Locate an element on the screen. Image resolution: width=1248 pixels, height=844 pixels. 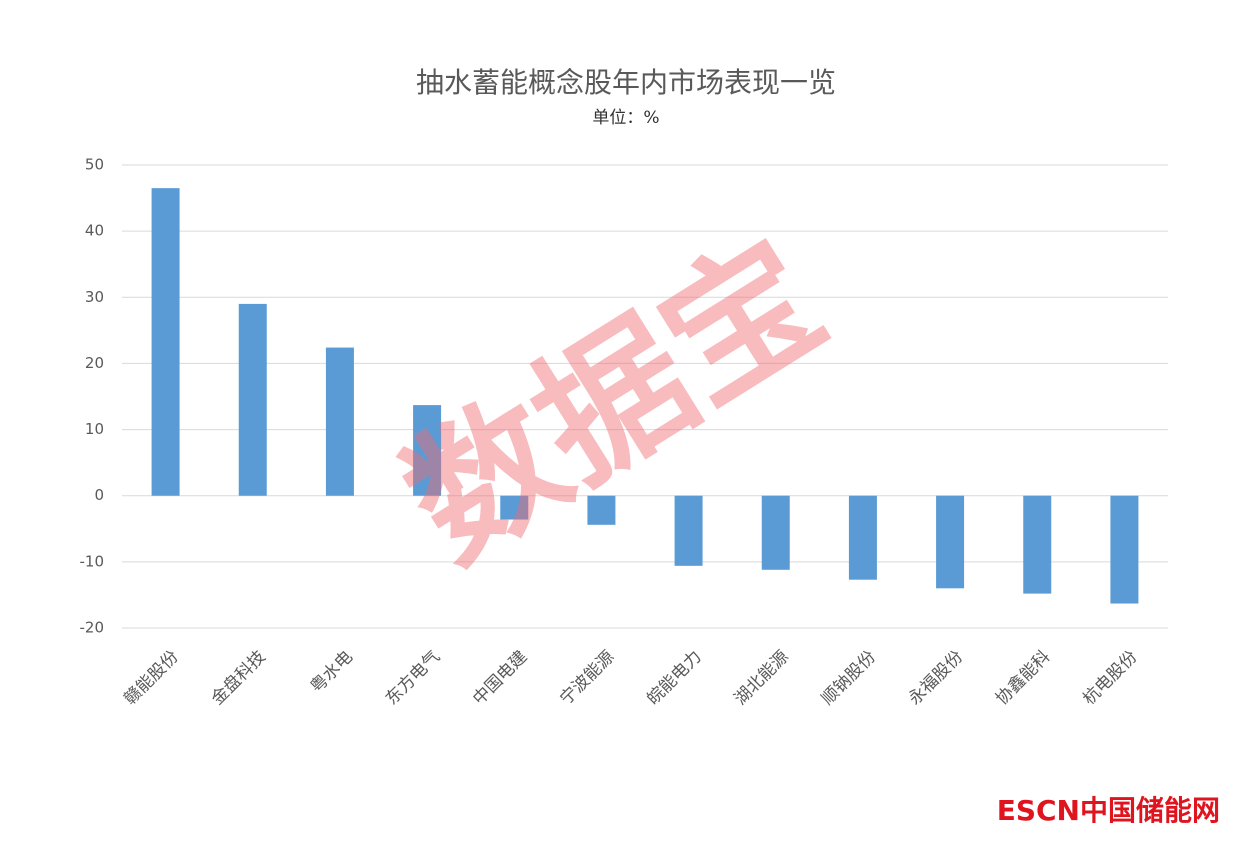
x-tick-label: 金盘科技 is located at coordinates (239, 678).